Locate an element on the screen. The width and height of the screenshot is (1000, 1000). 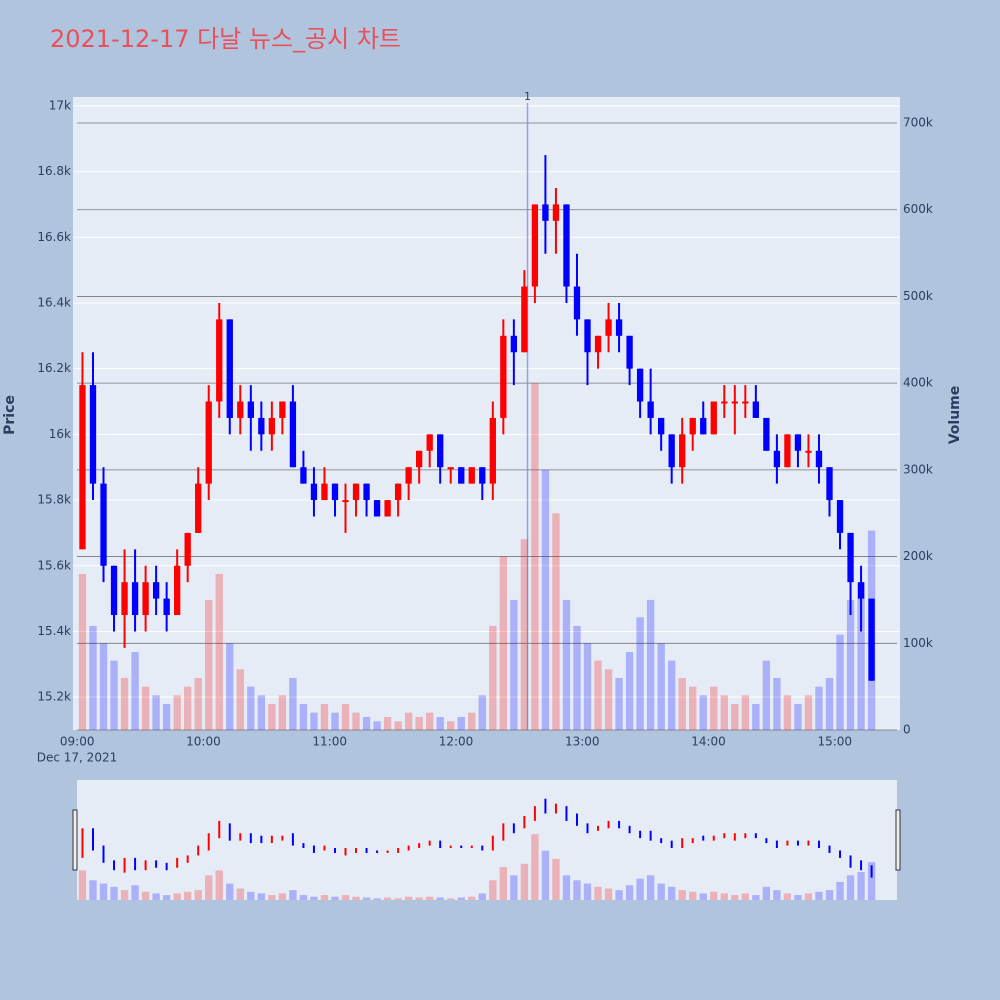
y2-tick-label: 300k is located at coordinates (918, 469).